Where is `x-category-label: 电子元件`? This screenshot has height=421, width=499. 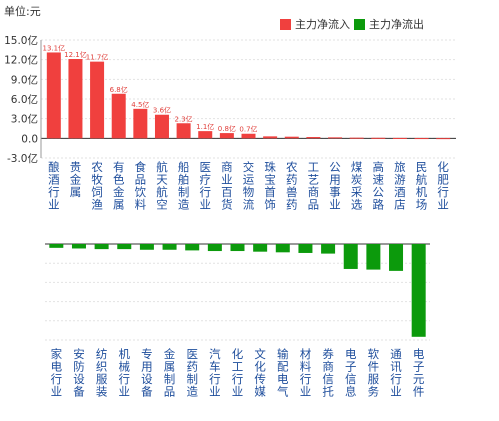
x-category-label: 电子元件 is located at coordinates (419, 373).